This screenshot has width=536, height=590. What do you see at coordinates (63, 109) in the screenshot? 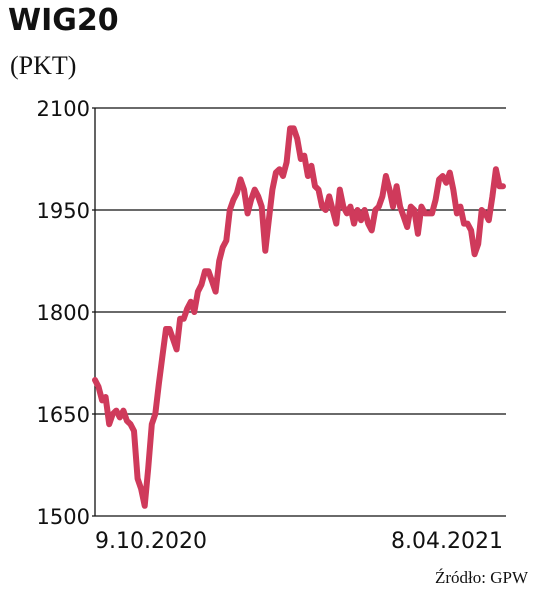
I see `y-tick-label: 2100` at bounding box center [63, 109].